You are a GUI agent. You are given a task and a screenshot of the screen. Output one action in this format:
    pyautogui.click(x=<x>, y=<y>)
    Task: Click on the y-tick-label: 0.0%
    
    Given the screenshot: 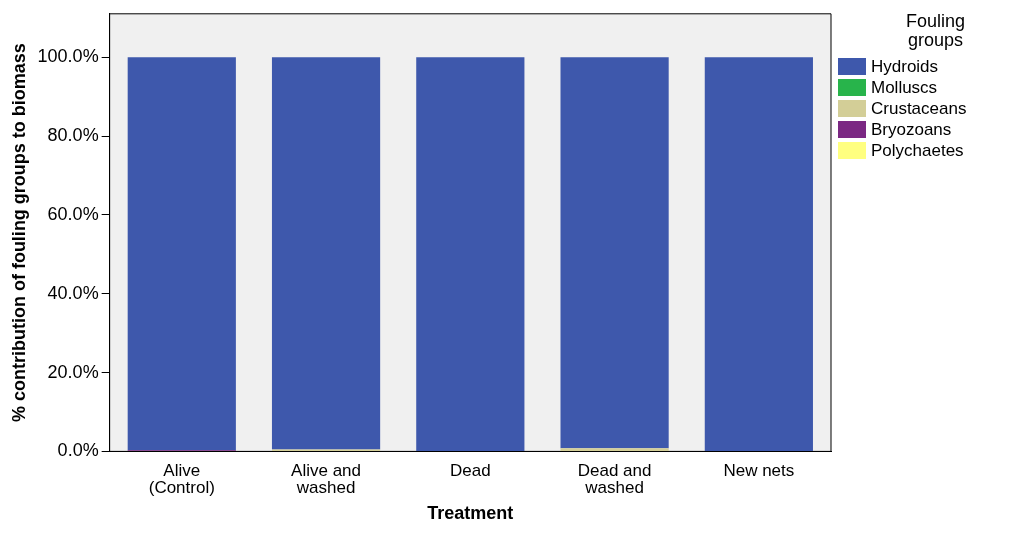 What is the action you would take?
    pyautogui.click(x=78, y=450)
    